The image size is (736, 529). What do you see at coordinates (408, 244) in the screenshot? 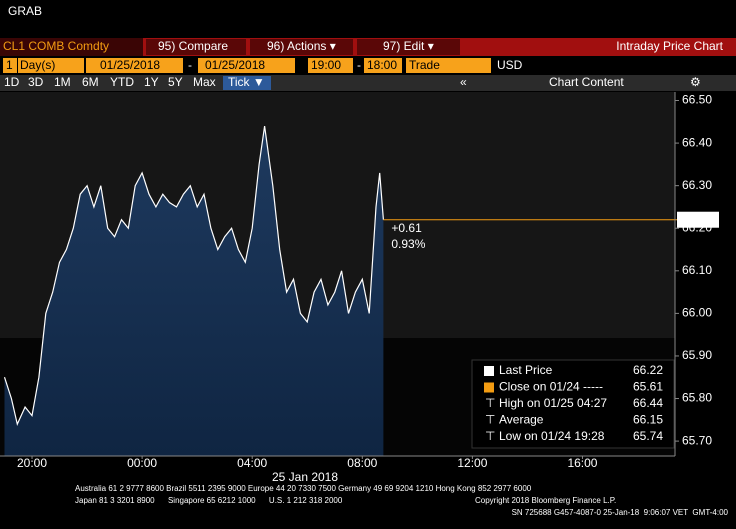
I see `change-pct-label: 0.93%` at bounding box center [408, 244].